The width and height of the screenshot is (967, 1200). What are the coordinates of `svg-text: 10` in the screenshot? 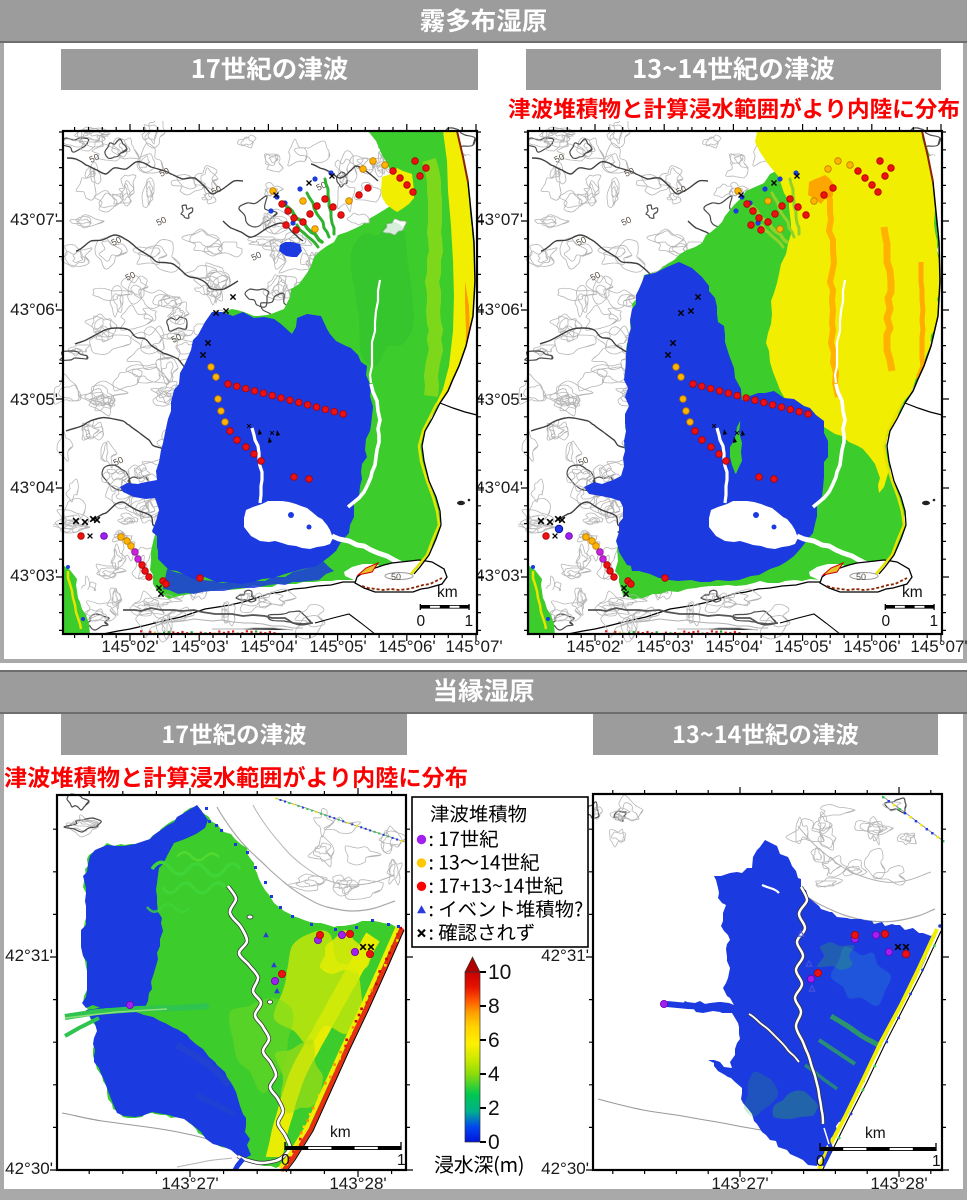 It's located at (499, 972).